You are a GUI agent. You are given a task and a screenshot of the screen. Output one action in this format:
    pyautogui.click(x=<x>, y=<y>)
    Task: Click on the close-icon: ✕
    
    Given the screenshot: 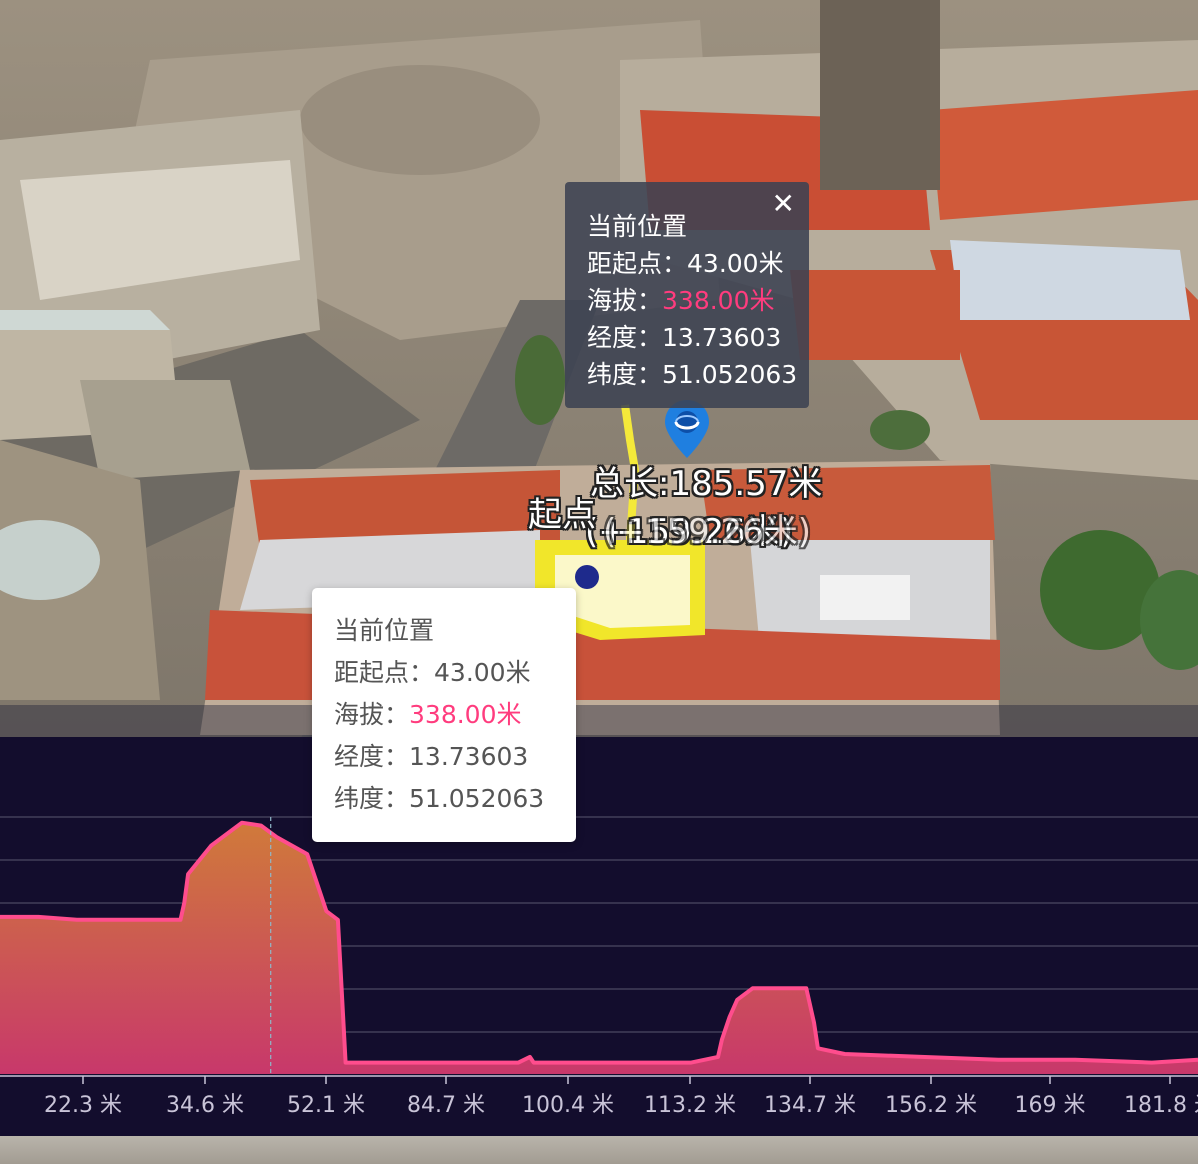 What is the action you would take?
    pyautogui.click(x=783, y=203)
    